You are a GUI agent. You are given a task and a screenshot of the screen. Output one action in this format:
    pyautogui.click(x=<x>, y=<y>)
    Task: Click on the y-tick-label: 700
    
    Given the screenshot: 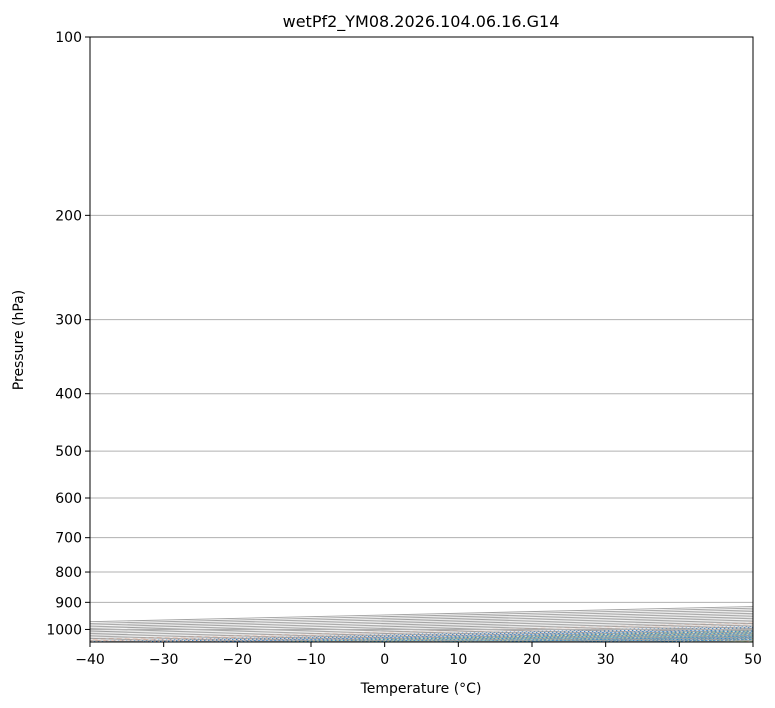 What is the action you would take?
    pyautogui.click(x=68, y=539)
    